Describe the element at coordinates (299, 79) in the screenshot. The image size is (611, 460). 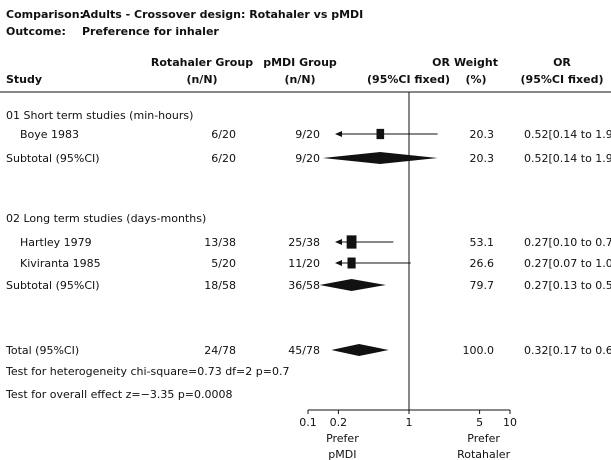
I see `column-header-group2-unit: (n/N)` at that location.